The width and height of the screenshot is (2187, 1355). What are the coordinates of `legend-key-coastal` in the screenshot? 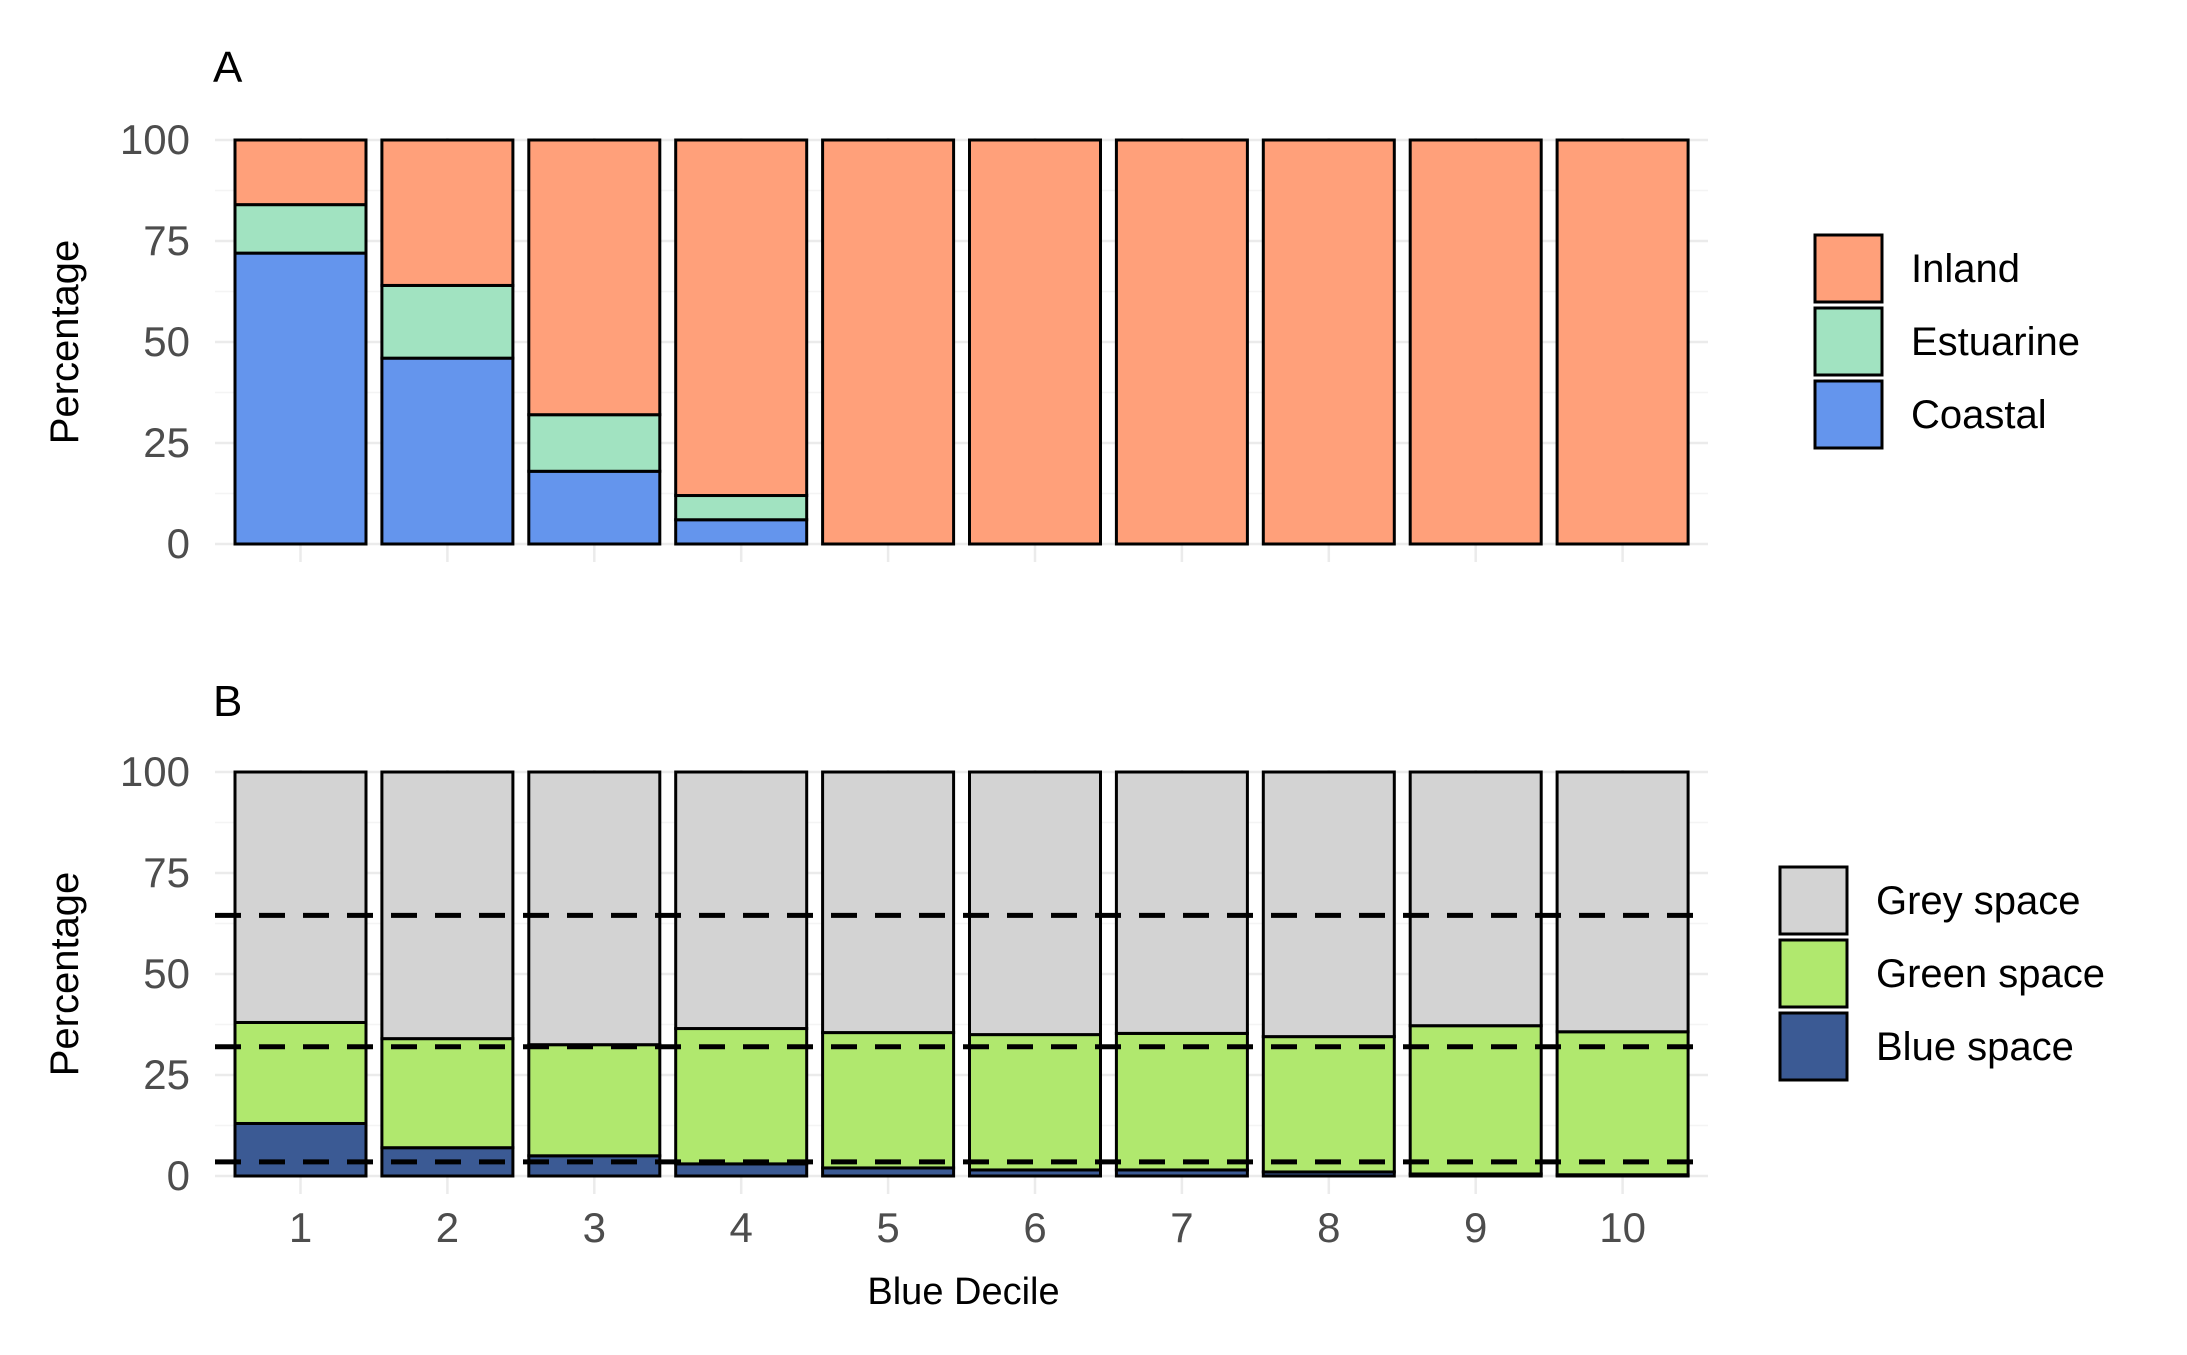 It's located at (1848, 414).